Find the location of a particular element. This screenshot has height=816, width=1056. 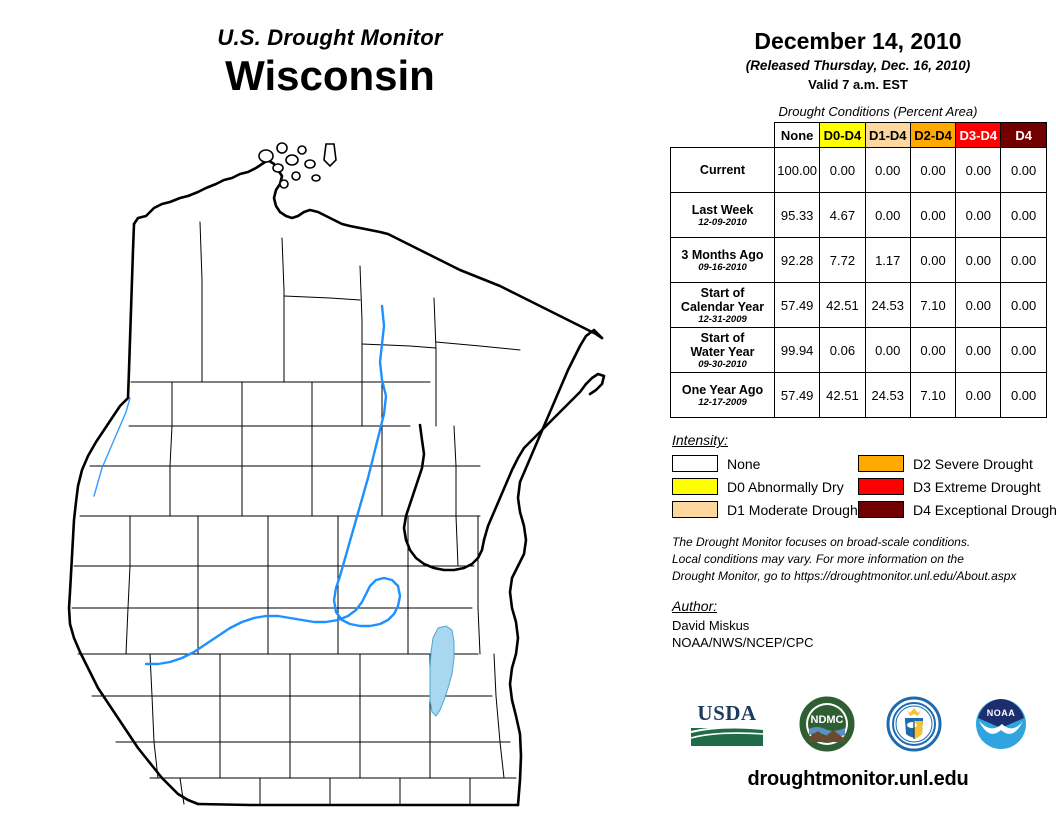

legend-label-d4: D4 Exceptional Drought is located at coordinates (984, 509).